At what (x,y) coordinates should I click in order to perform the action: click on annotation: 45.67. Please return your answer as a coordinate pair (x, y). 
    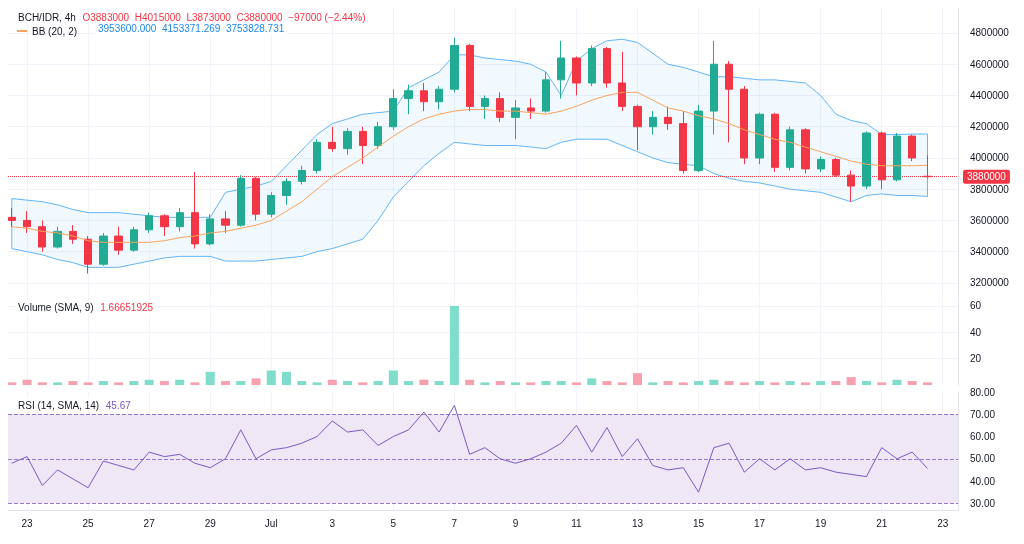
    Looking at the image, I should click on (118, 405).